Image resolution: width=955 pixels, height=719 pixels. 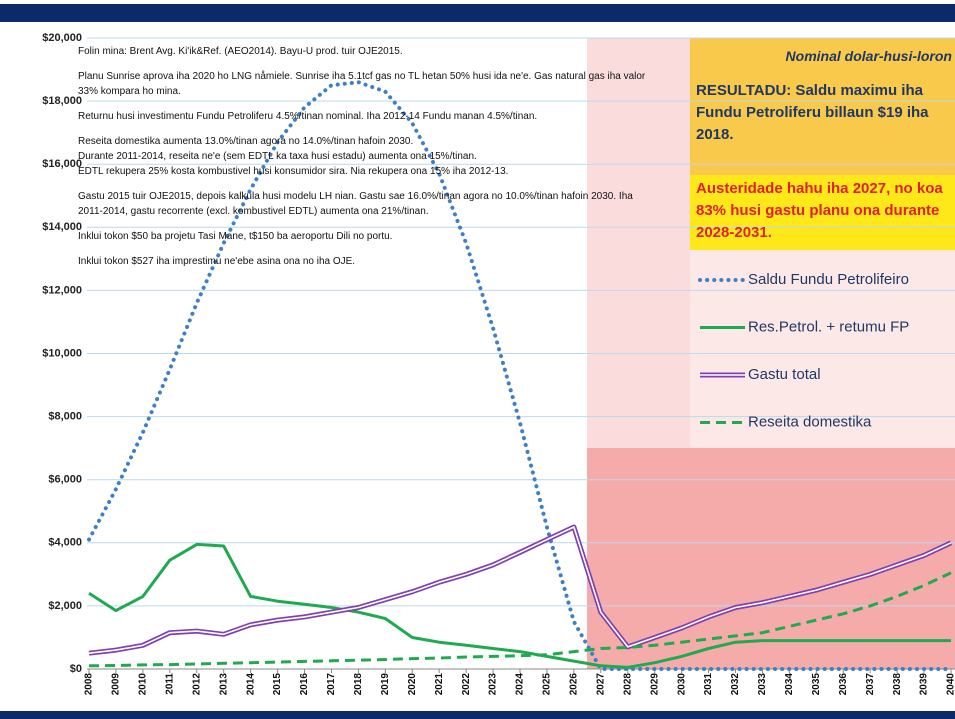 I want to click on x-tick-label: 2039, so click(x=924, y=684).